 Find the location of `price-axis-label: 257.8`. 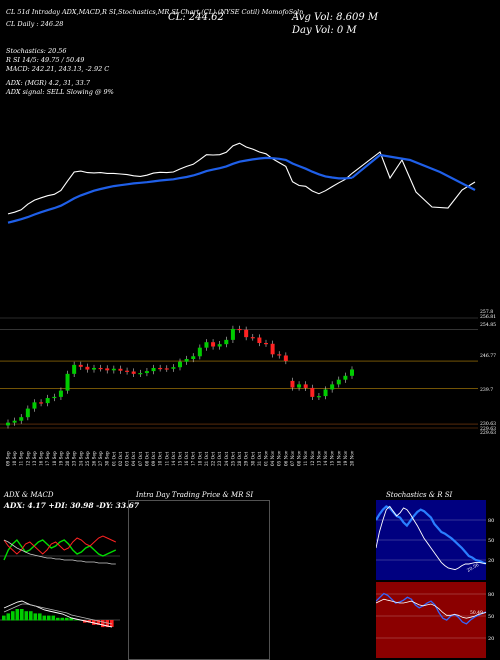

price-axis-label: 257.8 is located at coordinates (486, 312).